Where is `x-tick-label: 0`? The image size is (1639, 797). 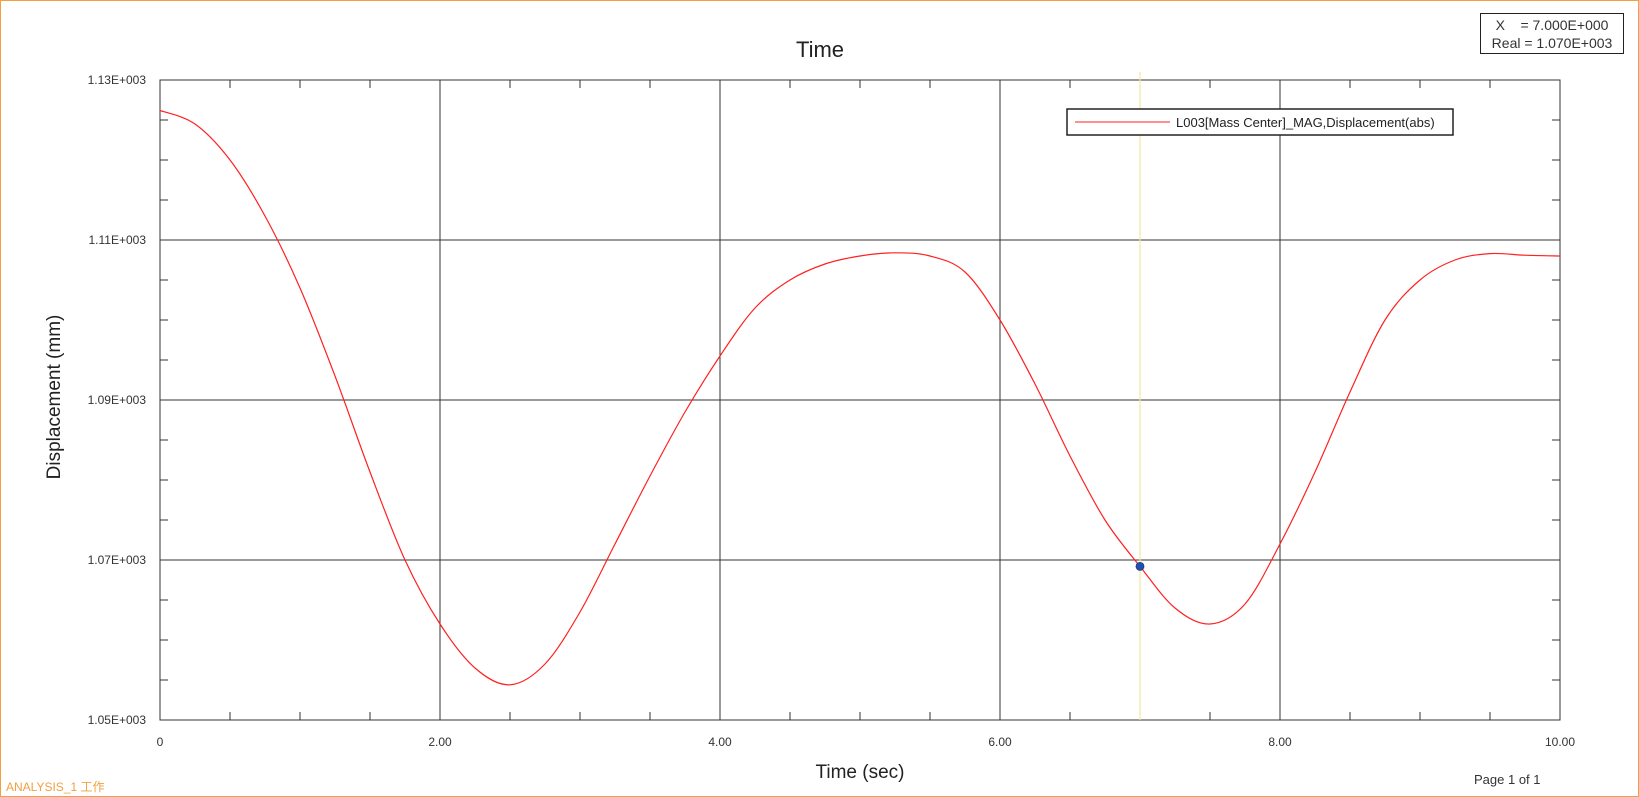 x-tick-label: 0 is located at coordinates (160, 742).